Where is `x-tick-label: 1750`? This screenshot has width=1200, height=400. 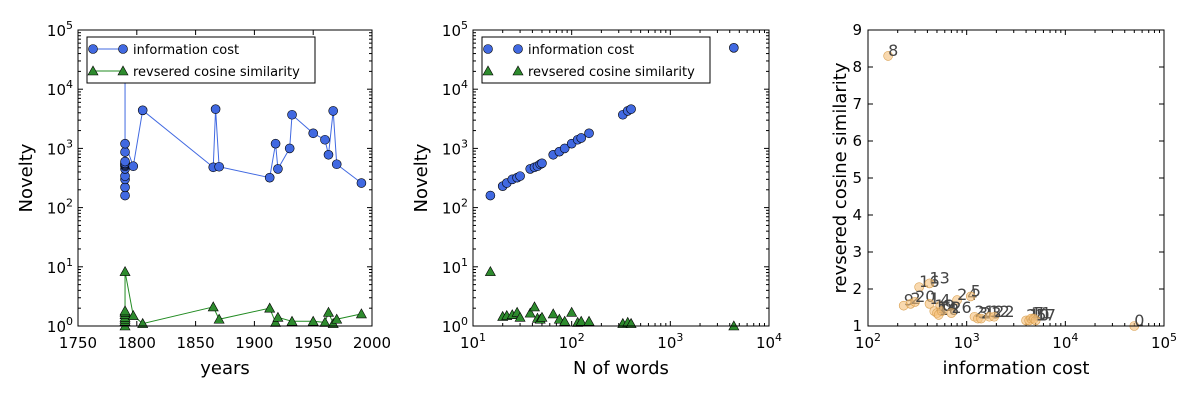
x-tick-label: 1750 is located at coordinates (78, 343).